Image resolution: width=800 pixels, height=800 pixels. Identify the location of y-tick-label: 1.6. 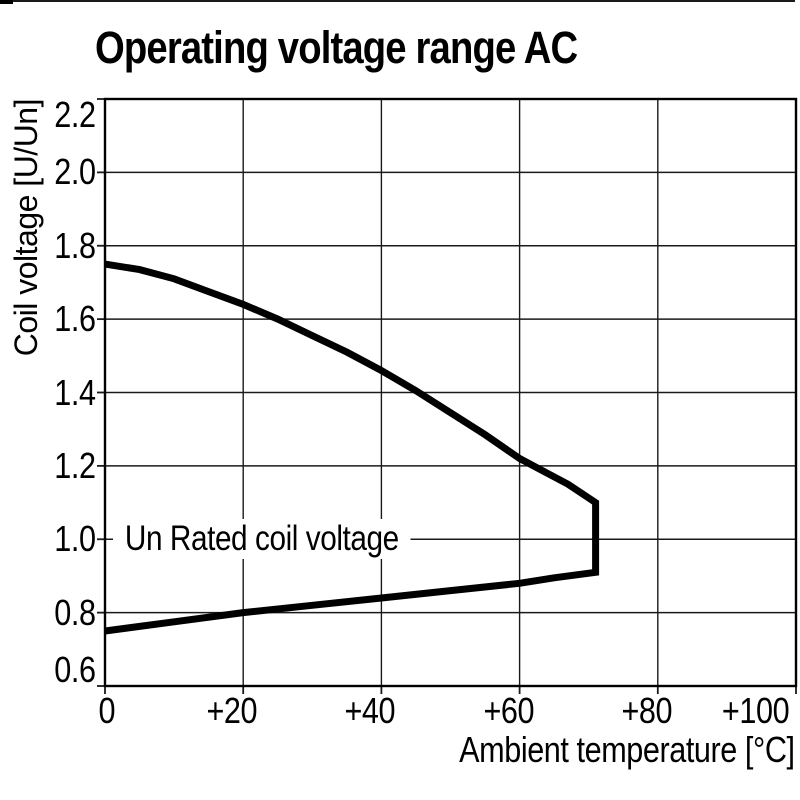
(75, 319).